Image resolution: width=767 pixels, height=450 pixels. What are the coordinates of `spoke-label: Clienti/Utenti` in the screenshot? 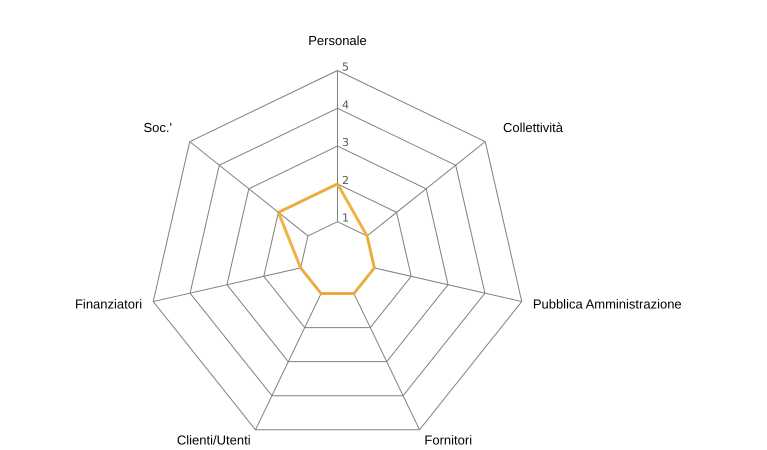 It's located at (213, 440).